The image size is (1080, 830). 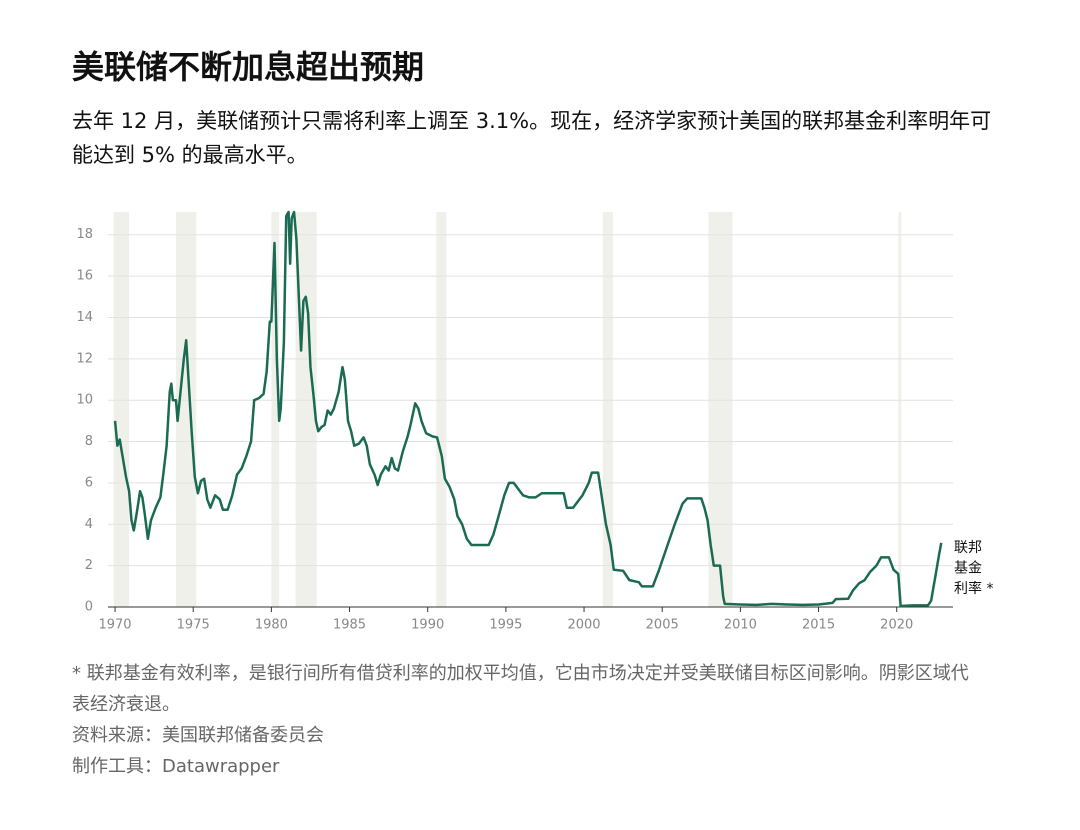 I want to click on y-tick-label: 18, so click(x=84, y=234).